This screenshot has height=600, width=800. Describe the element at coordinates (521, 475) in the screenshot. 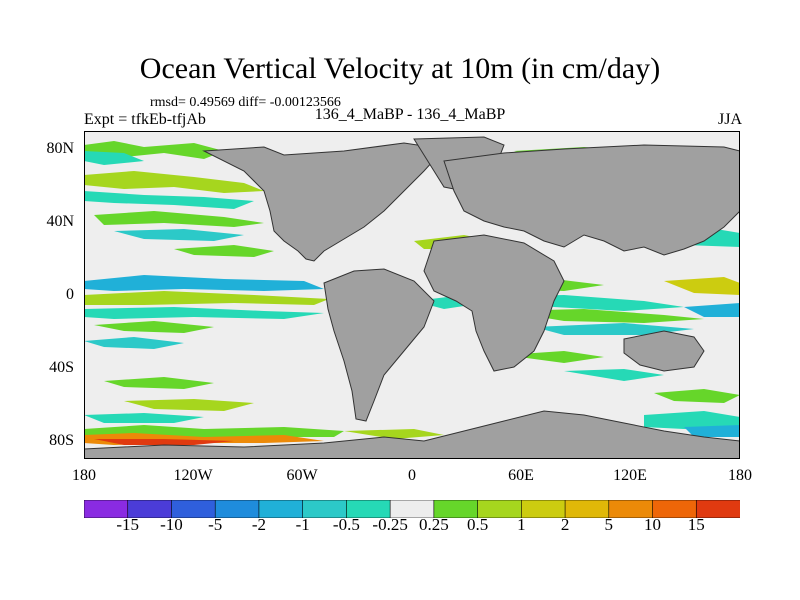

I see `xlabel-60e: 60E` at that location.